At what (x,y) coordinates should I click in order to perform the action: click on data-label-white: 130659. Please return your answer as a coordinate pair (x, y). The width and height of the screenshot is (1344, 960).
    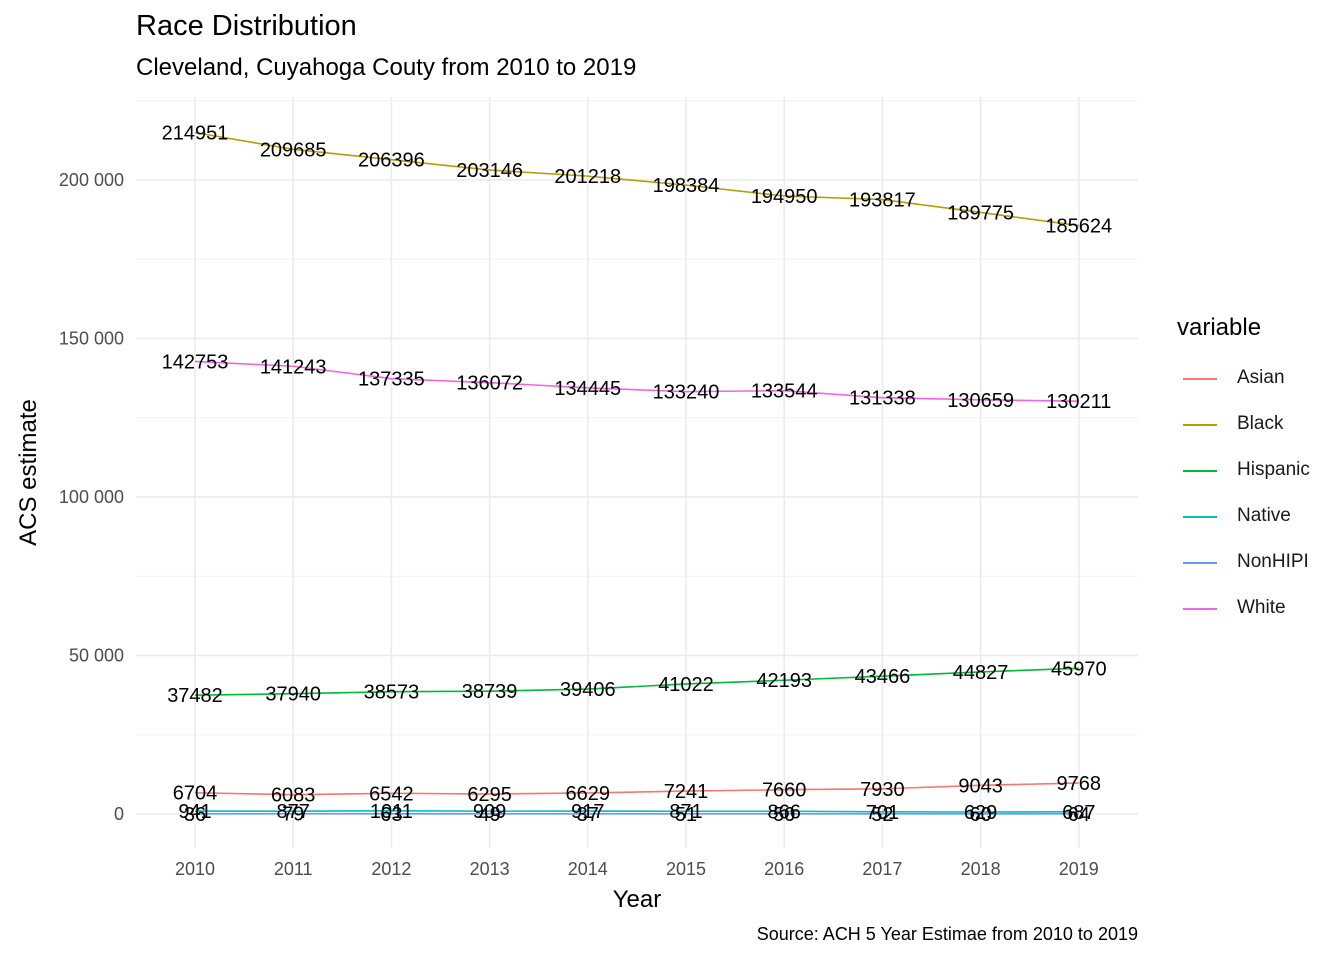
    Looking at the image, I should click on (980, 401).